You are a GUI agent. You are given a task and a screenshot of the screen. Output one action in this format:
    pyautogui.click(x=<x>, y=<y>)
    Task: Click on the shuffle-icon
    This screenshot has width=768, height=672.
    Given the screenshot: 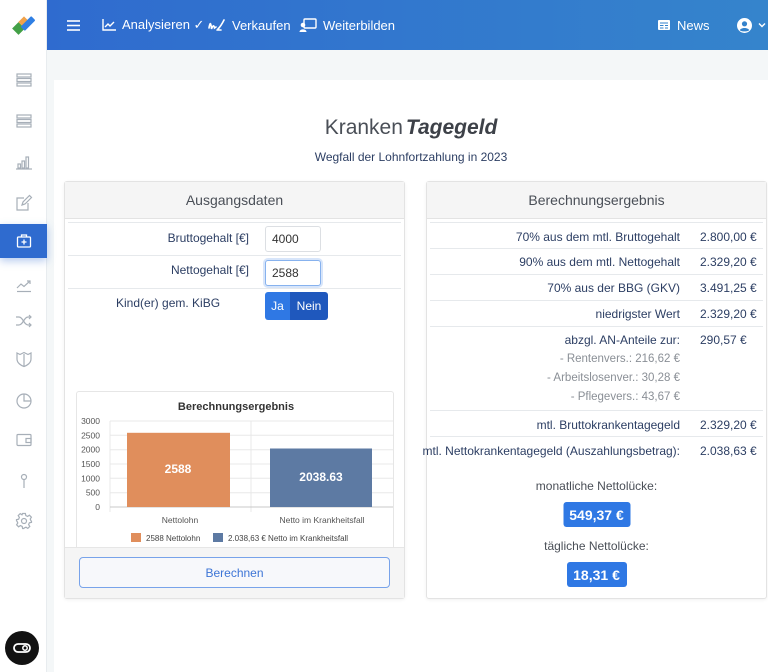 What is the action you would take?
    pyautogui.click(x=23, y=321)
    